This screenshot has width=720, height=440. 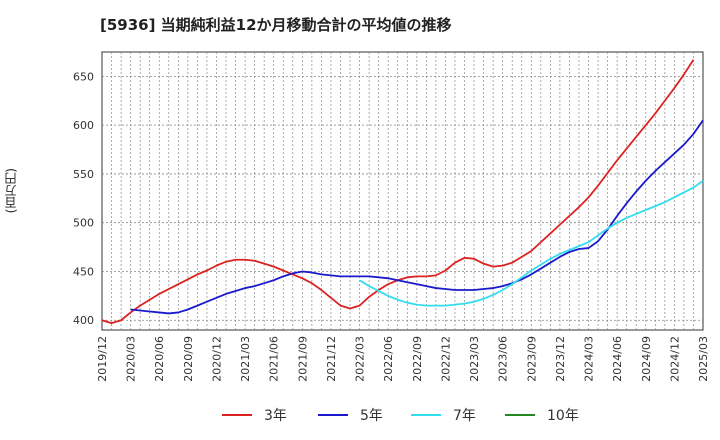 I want to click on x-tick-label: 2020/12, so click(x=216, y=359).